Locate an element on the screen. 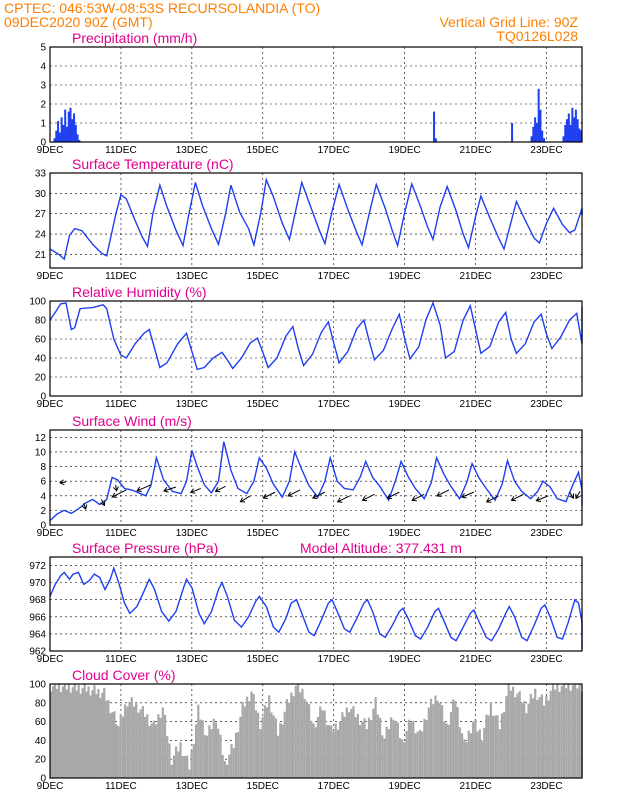 The image size is (618, 800). surface-temperature-title: Surface Temperature (nC) is located at coordinates (153, 164).